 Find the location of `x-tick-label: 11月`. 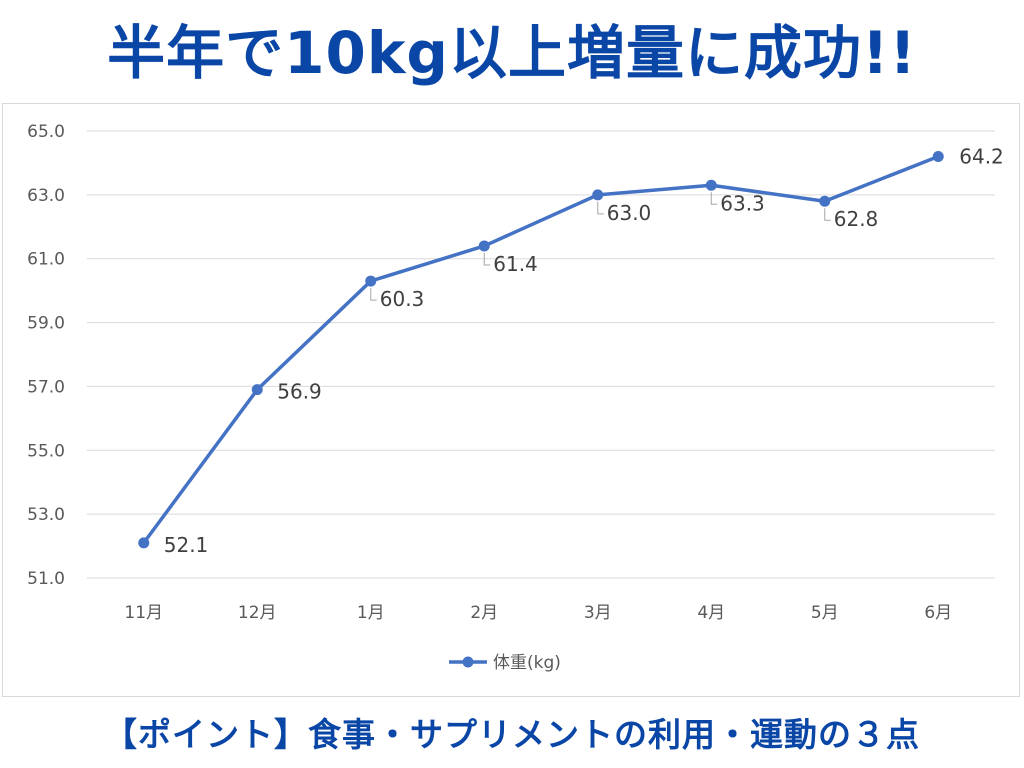

x-tick-label: 11月 is located at coordinates (143, 613).